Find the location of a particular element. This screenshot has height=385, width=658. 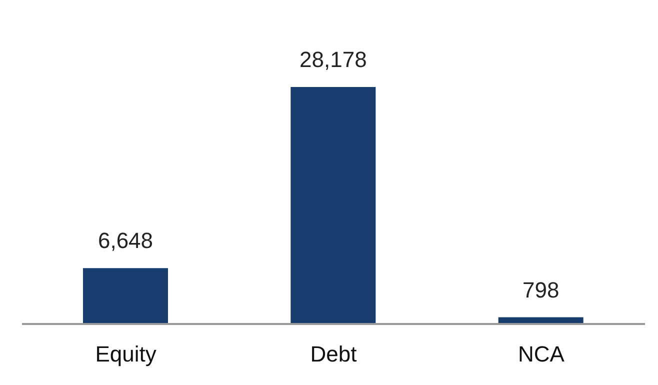

x-tick-label: Equity is located at coordinates (125, 354).